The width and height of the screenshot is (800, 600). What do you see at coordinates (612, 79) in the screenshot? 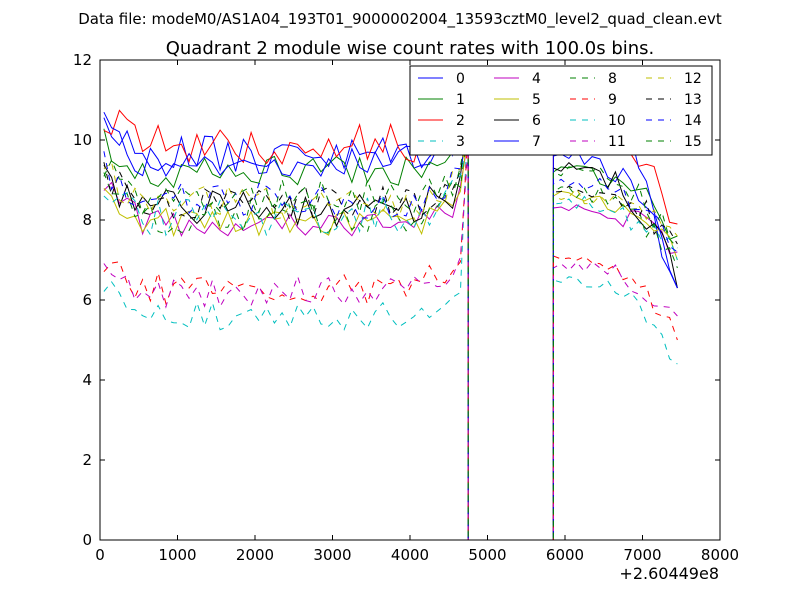
I see `legend-label-8: 8` at bounding box center [612, 79].